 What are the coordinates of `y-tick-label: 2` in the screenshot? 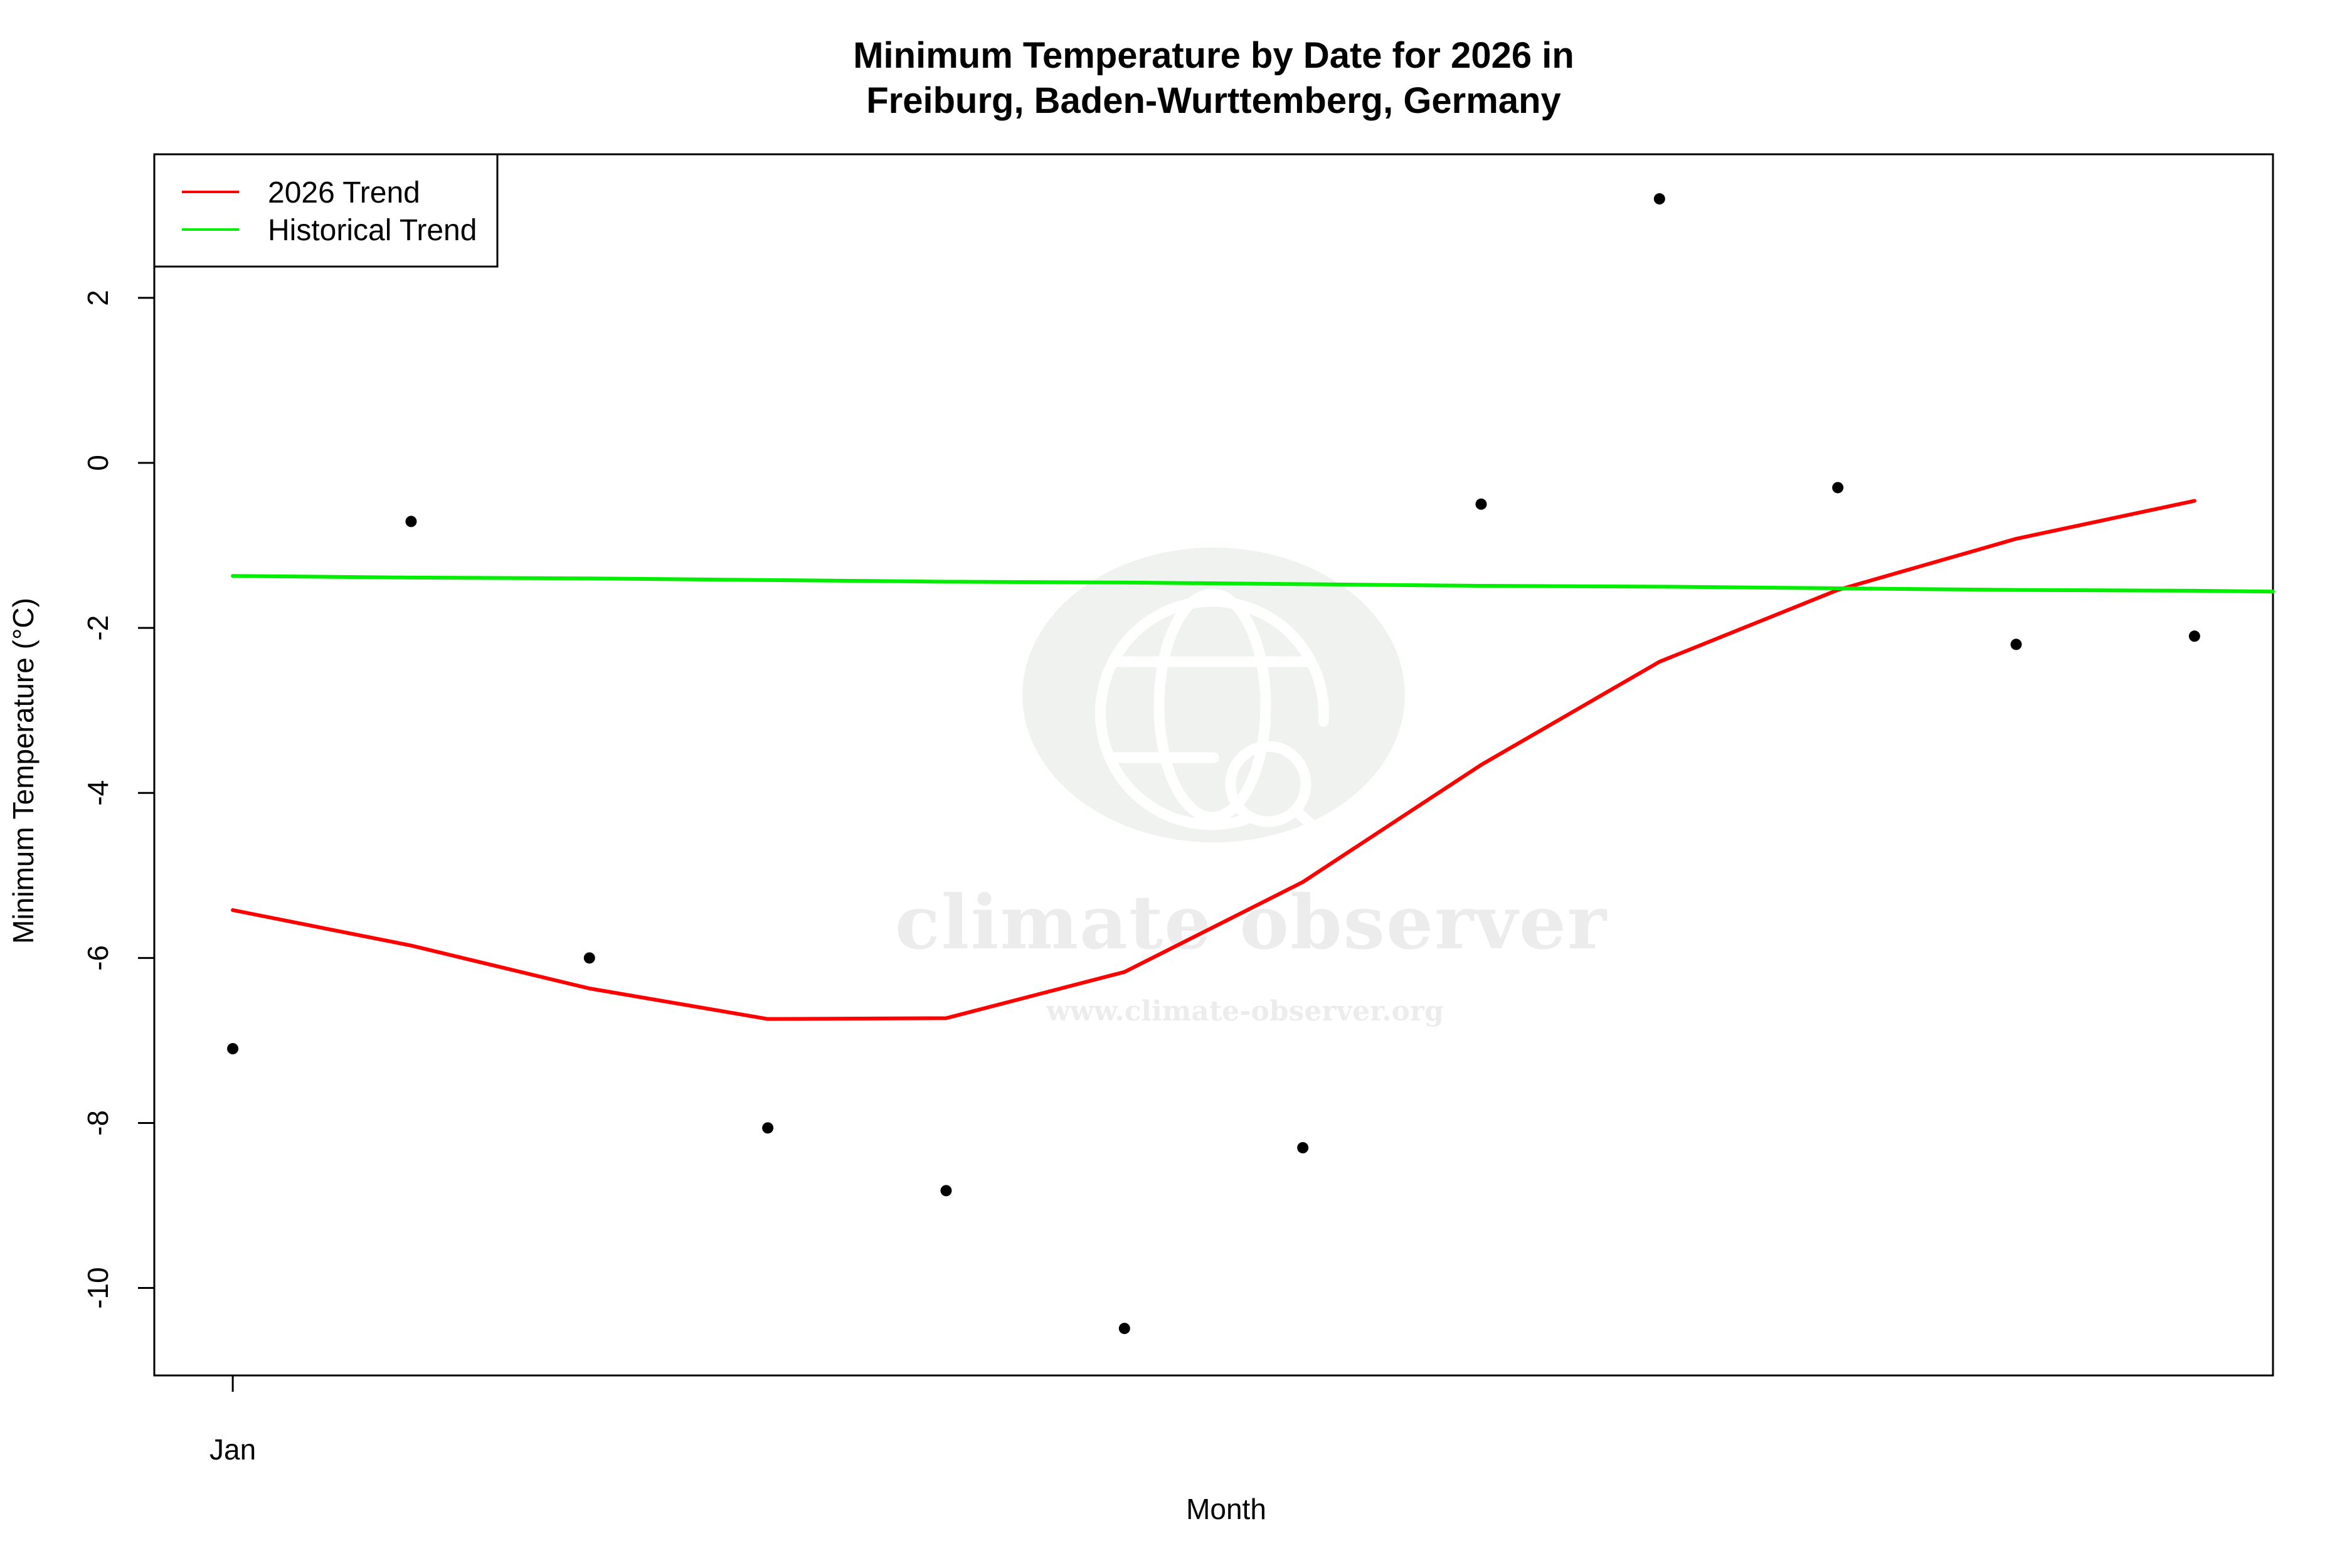 It's located at (98, 298).